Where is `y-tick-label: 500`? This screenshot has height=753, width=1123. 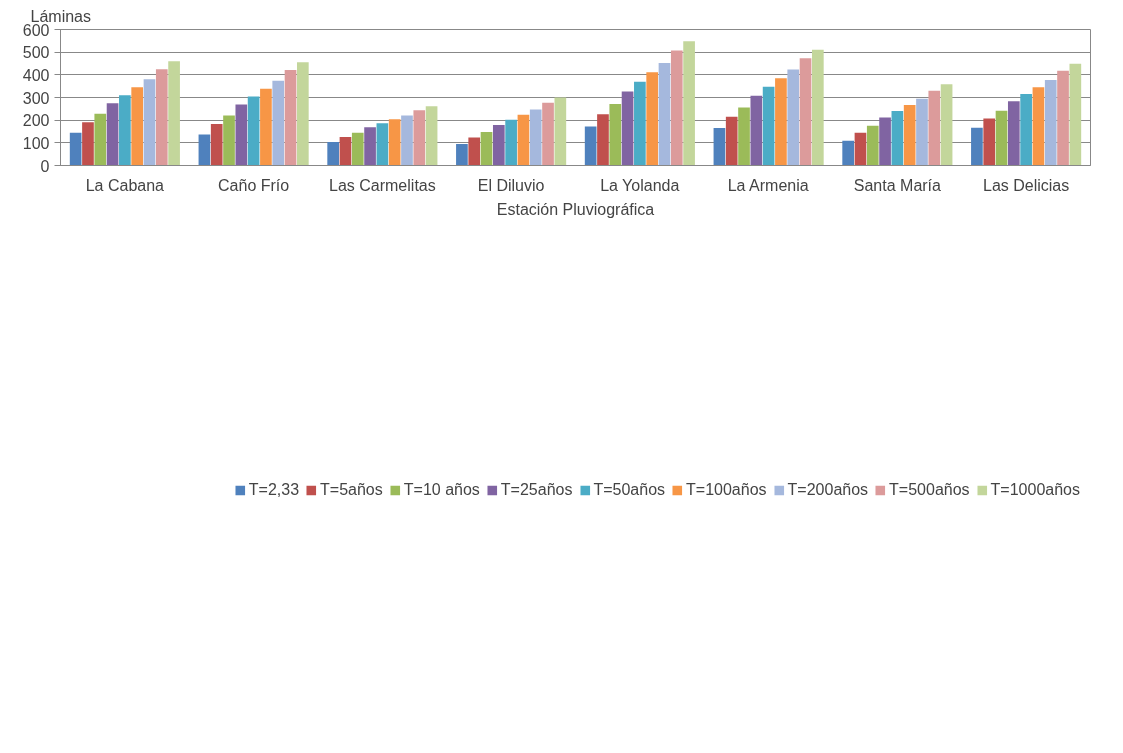
y-tick-label: 500 is located at coordinates (36, 53).